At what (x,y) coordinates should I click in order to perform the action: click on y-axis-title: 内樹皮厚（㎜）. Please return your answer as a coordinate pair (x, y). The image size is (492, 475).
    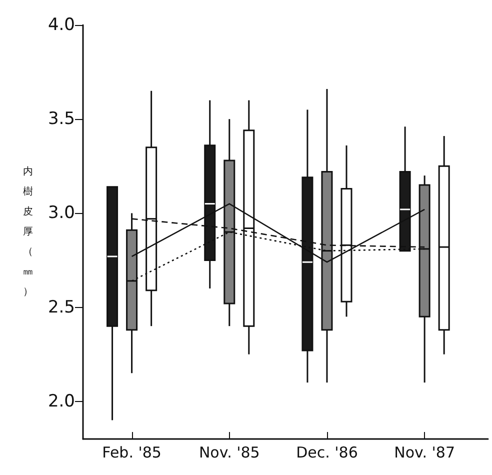
    Looking at the image, I should click on (28, 232).